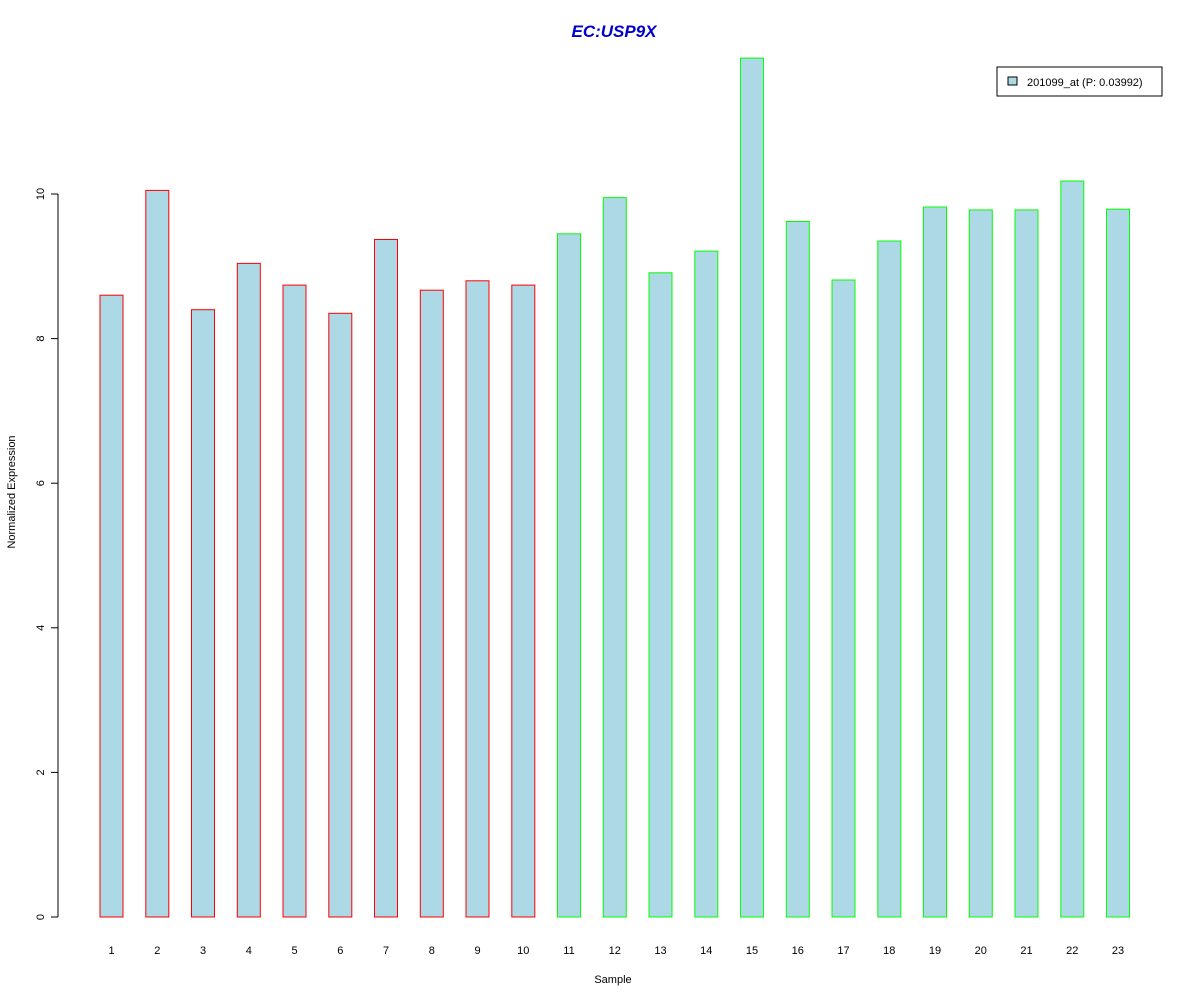 The image size is (1200, 1000). What do you see at coordinates (47, 554) in the screenshot?
I see `y-axis: 0 2 4 6 8 10` at bounding box center [47, 554].